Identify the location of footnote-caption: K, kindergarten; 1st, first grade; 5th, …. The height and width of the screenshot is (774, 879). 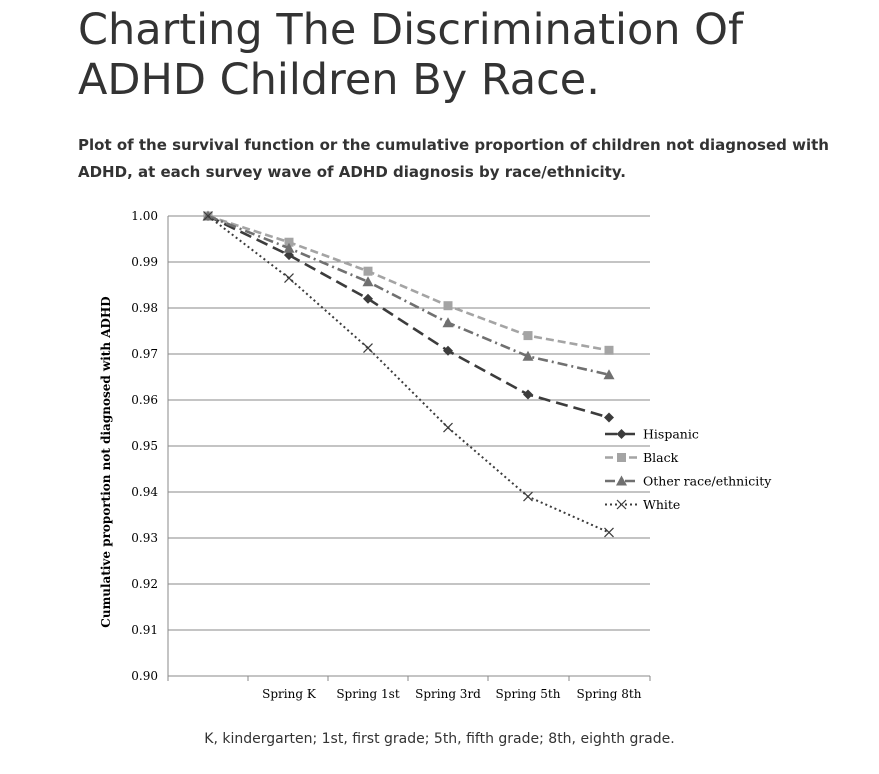
(439, 739).